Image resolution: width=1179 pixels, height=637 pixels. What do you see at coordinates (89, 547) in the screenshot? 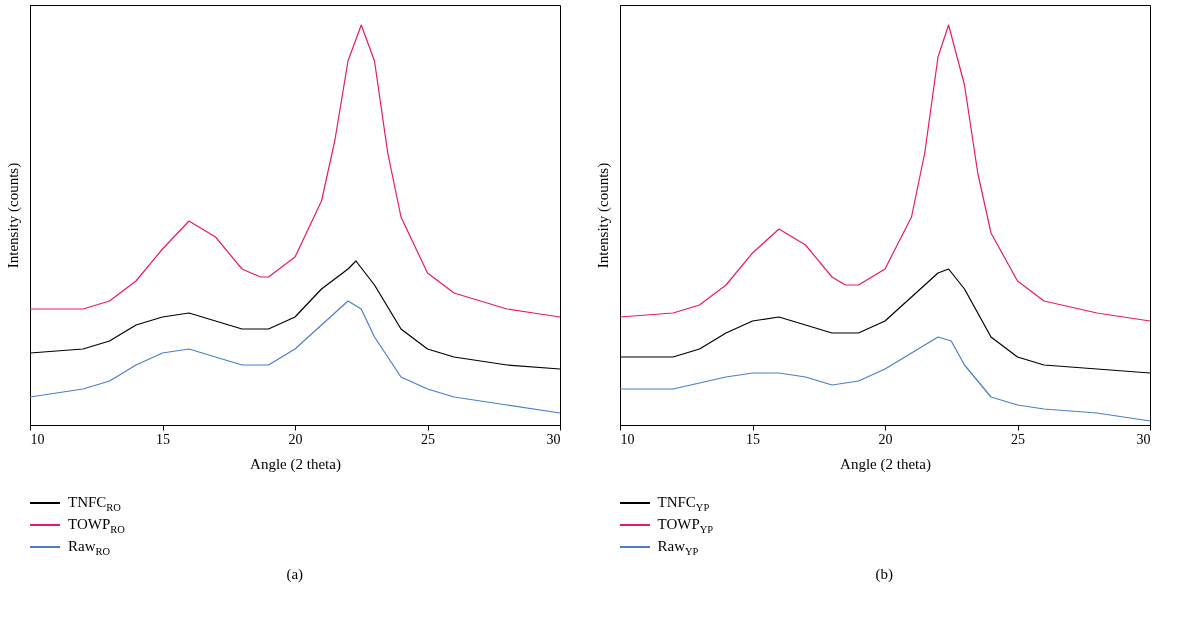
I see `legend-label: Raw$_{RO}$` at bounding box center [89, 547].